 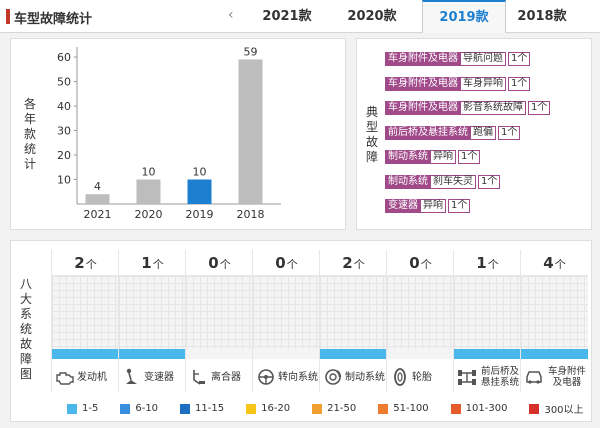 What do you see at coordinates (210, 408) in the screenshot?
I see `legend-label: 11-15` at bounding box center [210, 408].